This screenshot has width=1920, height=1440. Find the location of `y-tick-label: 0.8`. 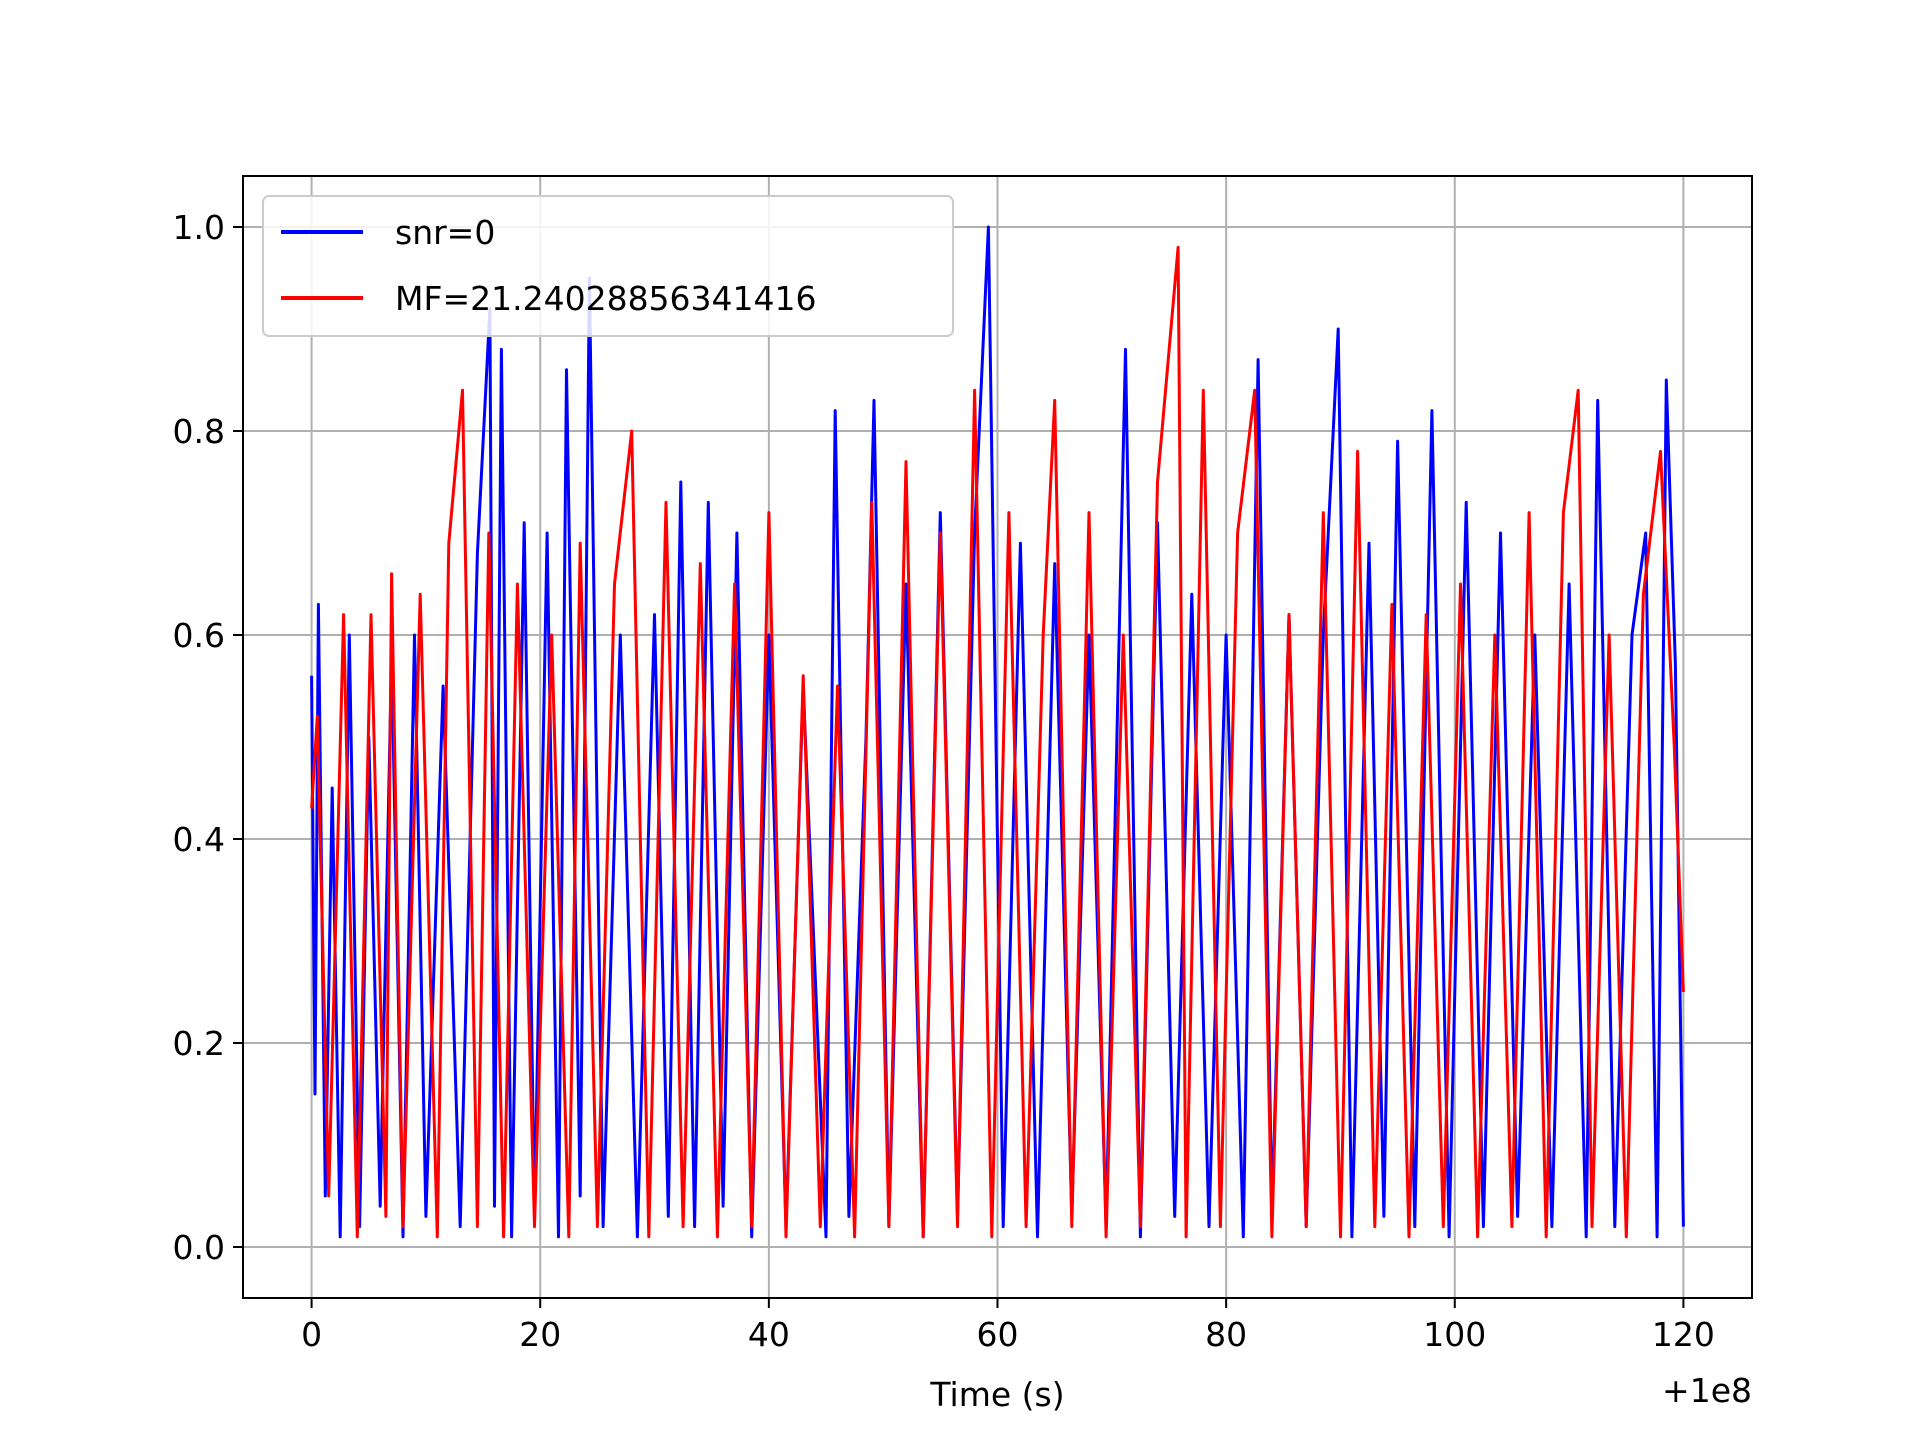

y-tick-label: 0.8 is located at coordinates (199, 431).